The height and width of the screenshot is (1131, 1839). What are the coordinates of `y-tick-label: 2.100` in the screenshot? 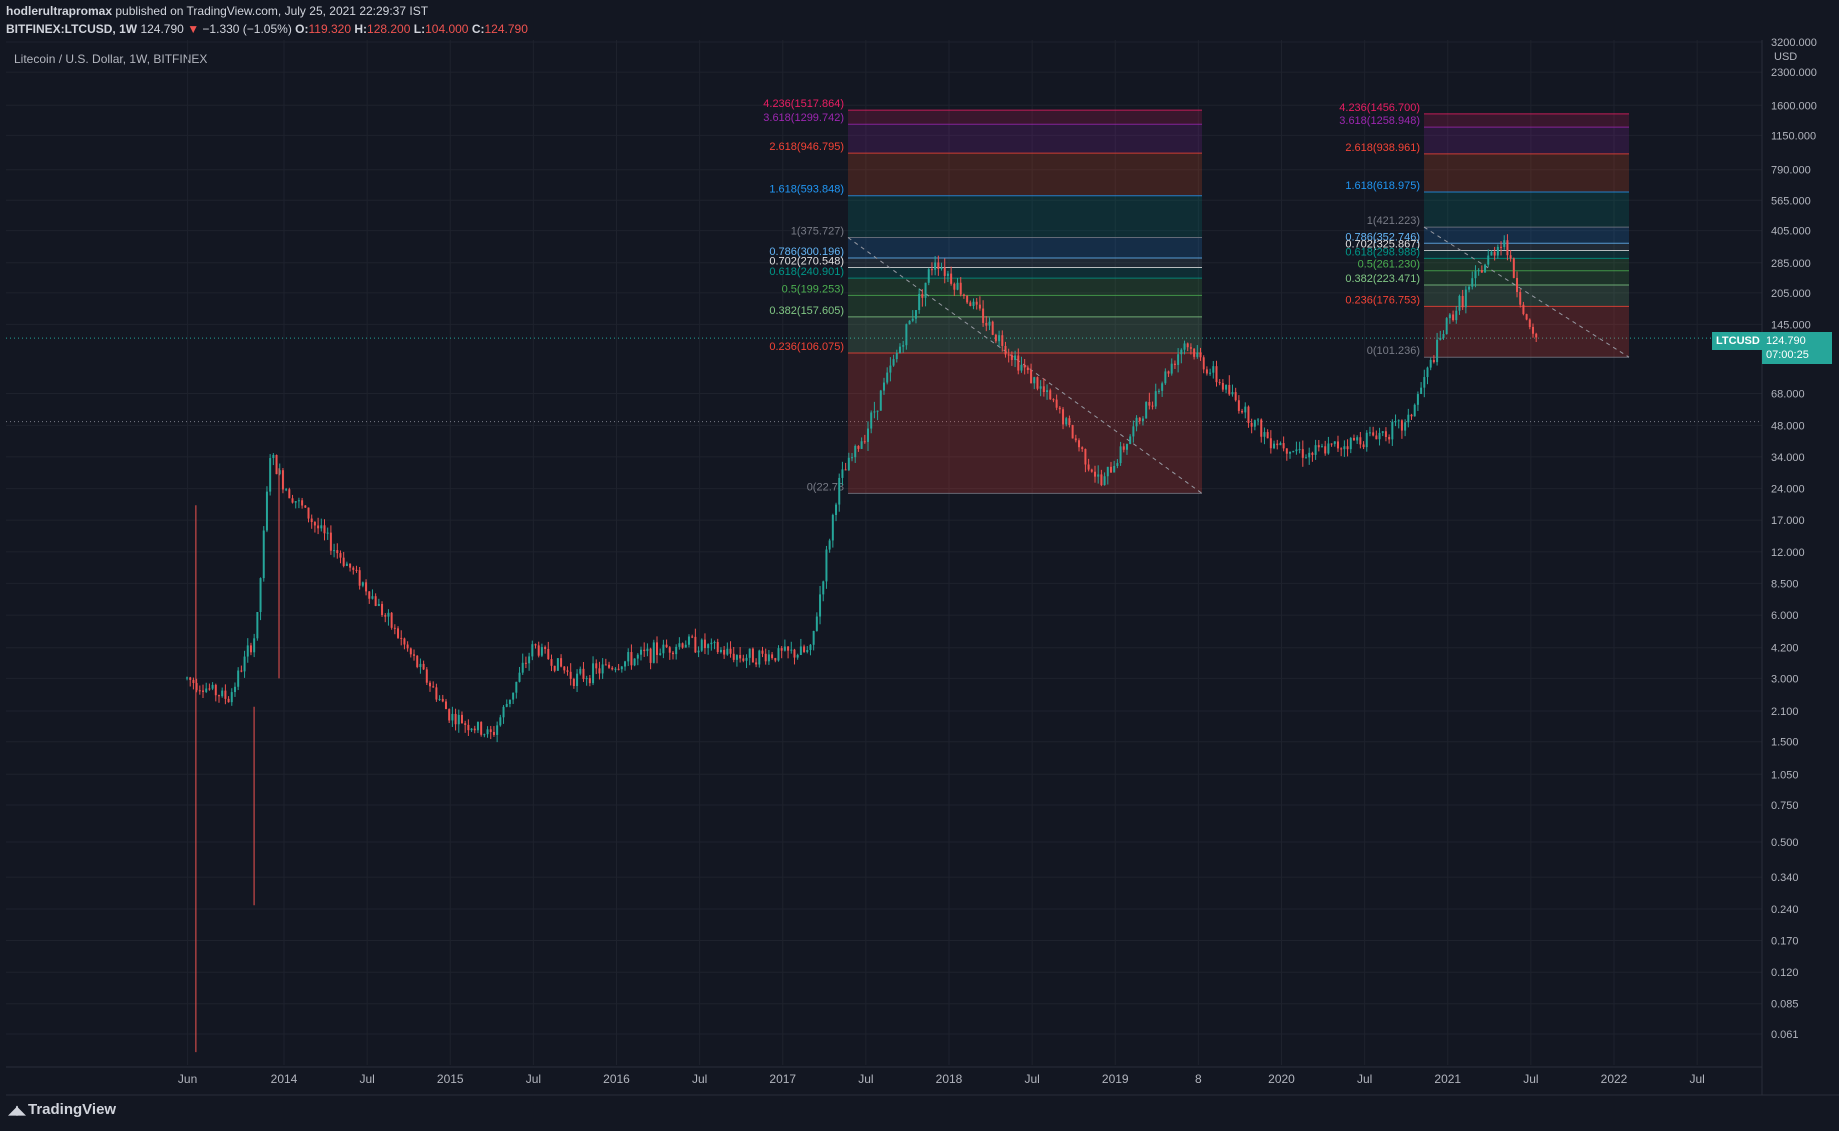 It's located at (1785, 712).